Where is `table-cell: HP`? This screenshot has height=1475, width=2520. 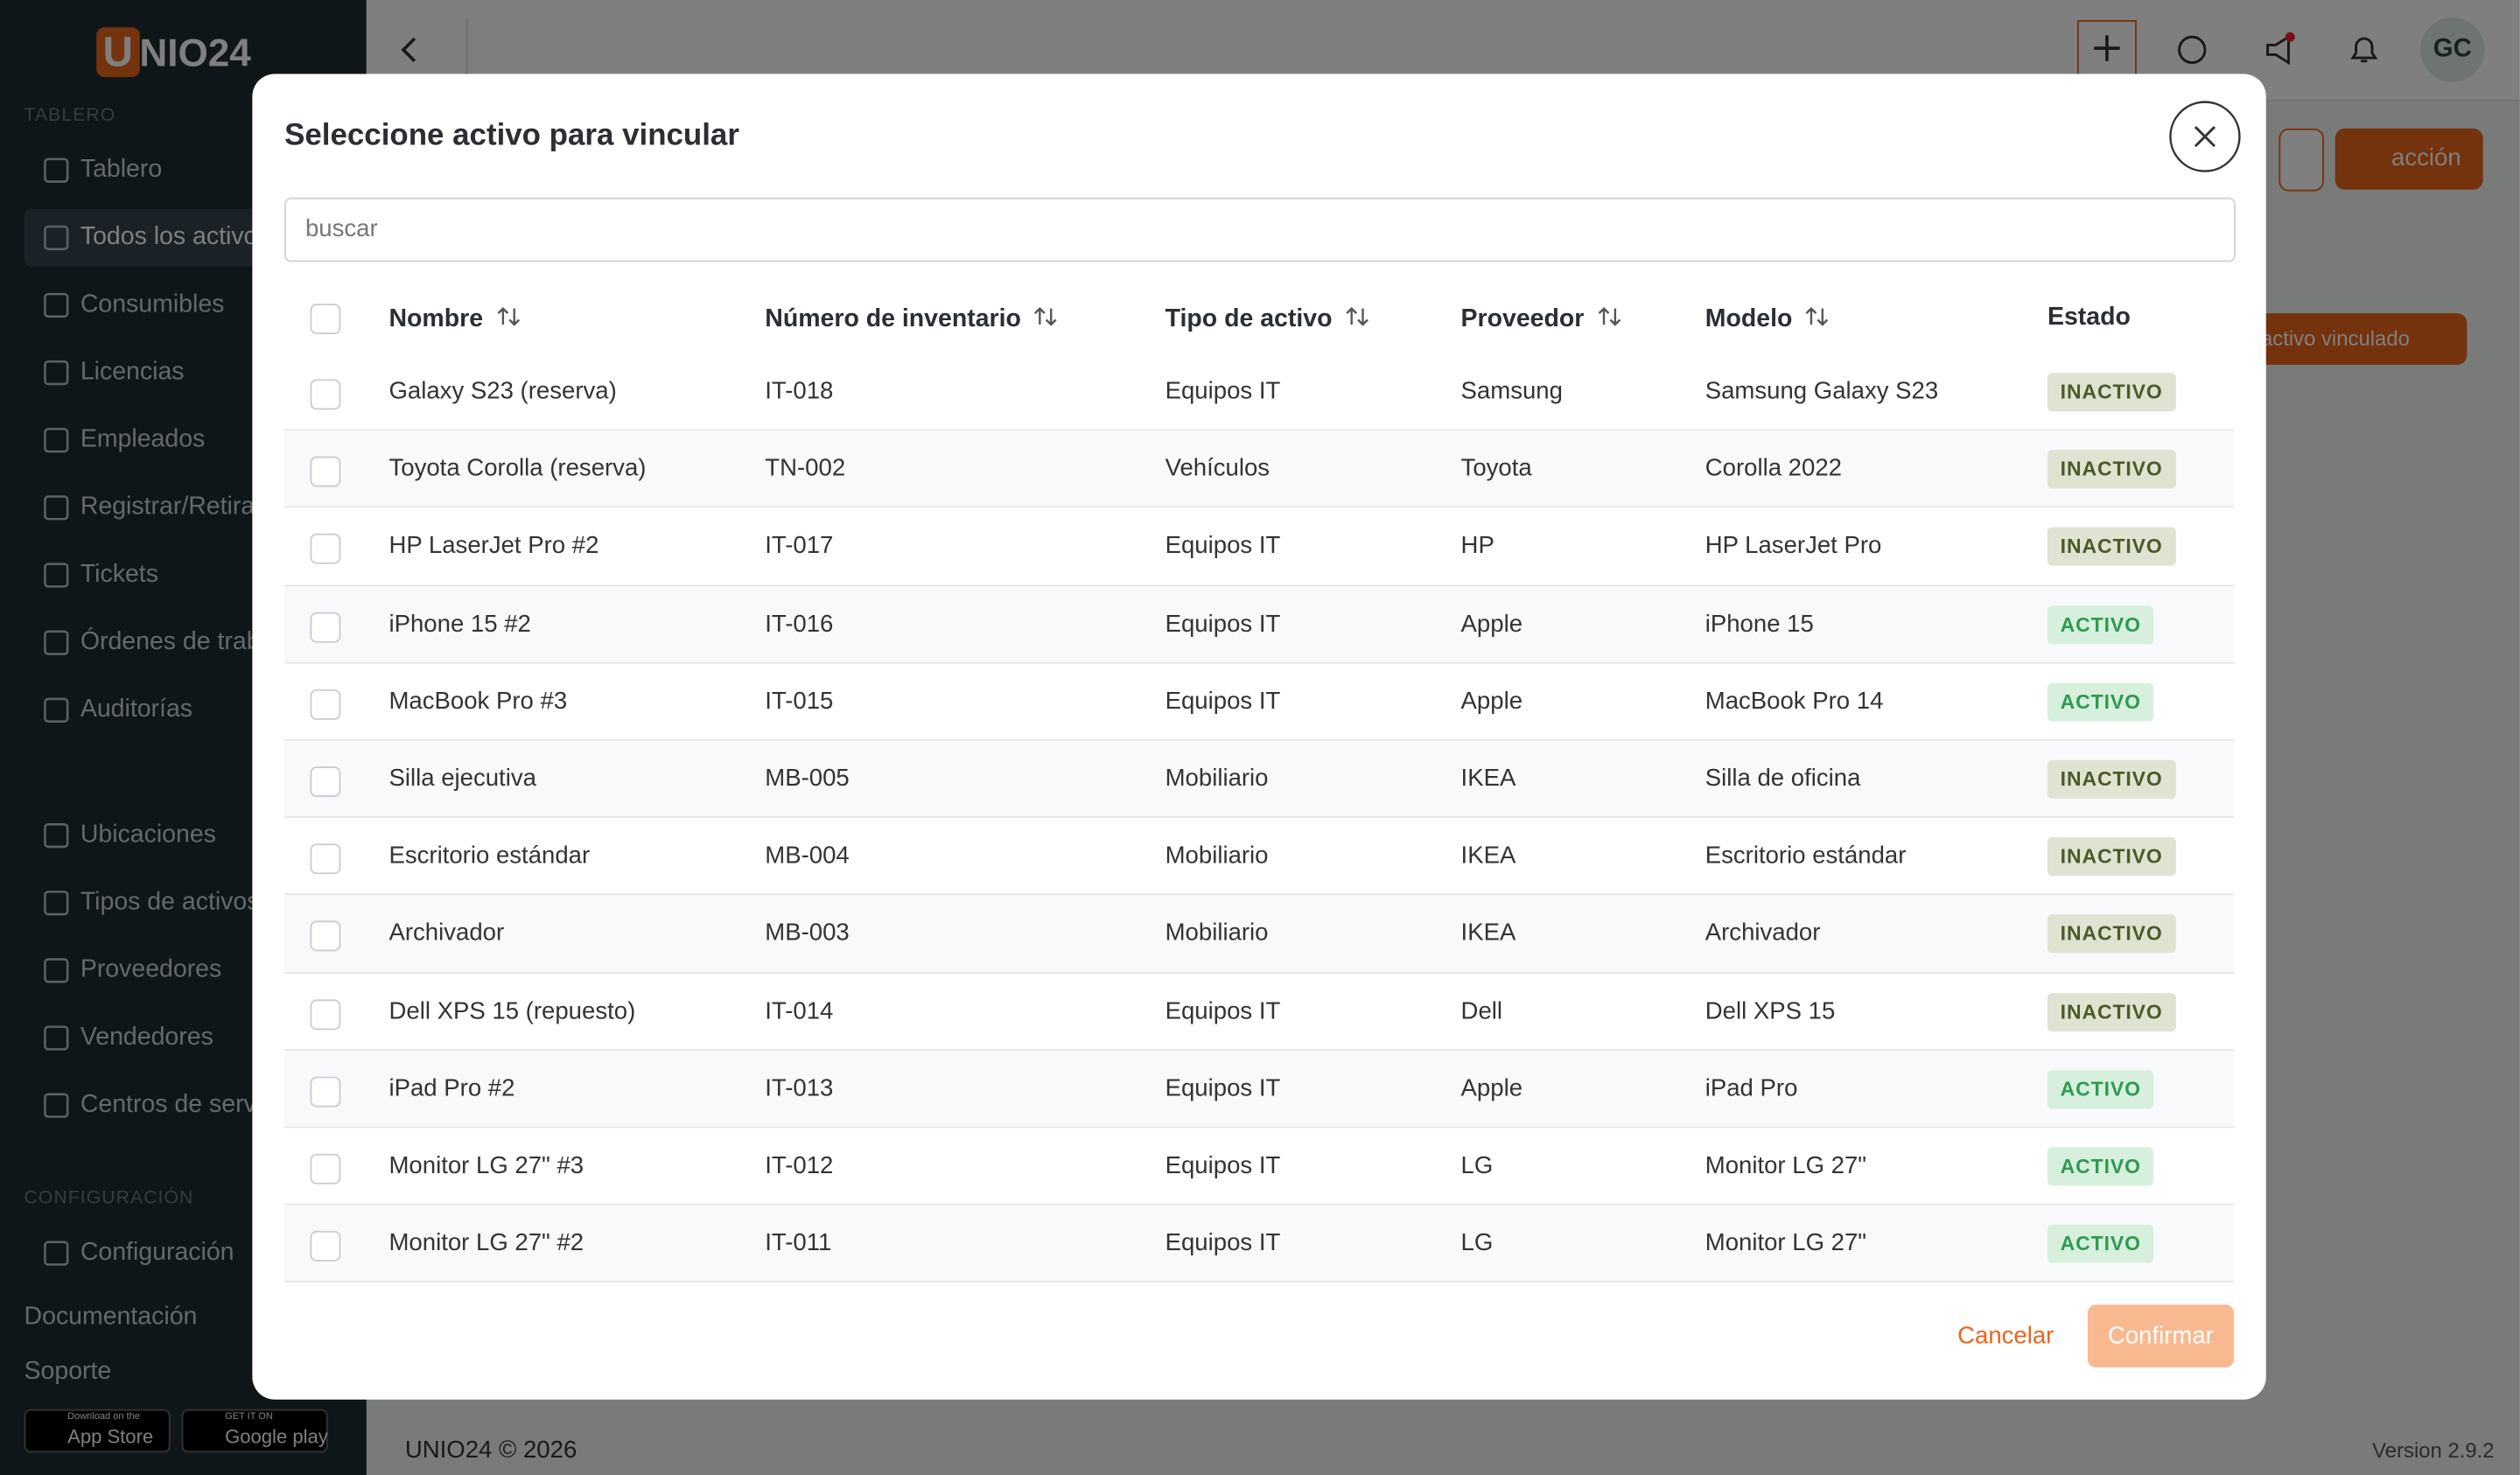
table-cell: HP is located at coordinates (1477, 546).